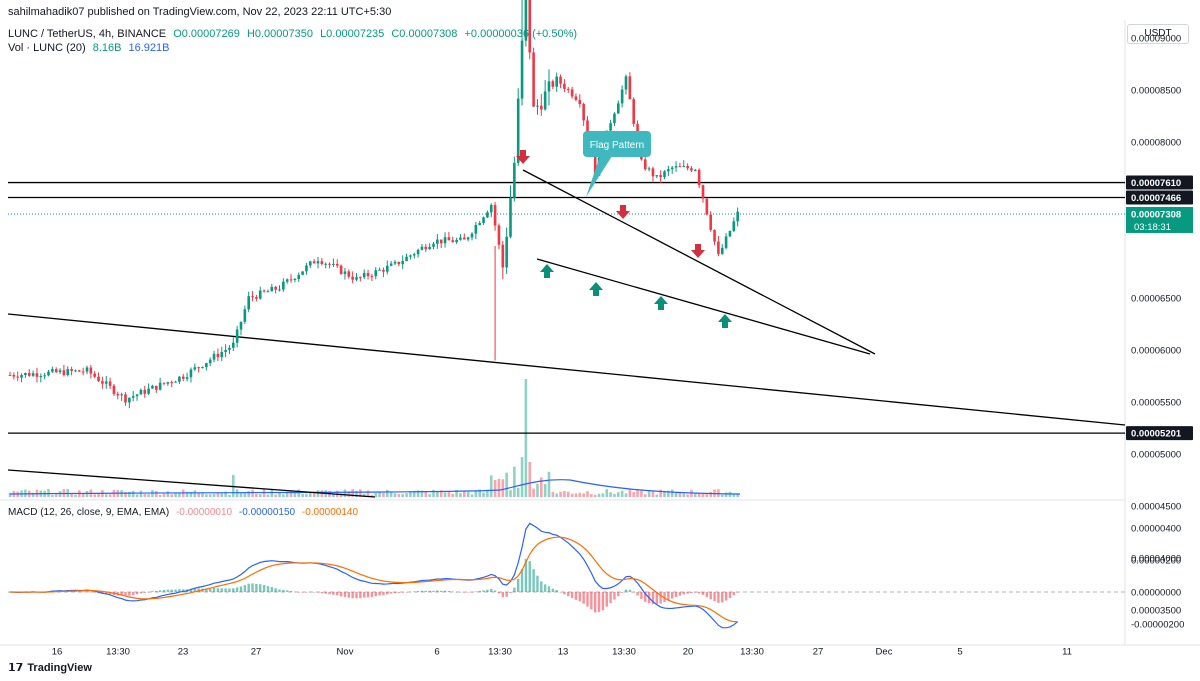  What do you see at coordinates (1159, 433) in the screenshot?
I see `level-label-bg` at bounding box center [1159, 433].